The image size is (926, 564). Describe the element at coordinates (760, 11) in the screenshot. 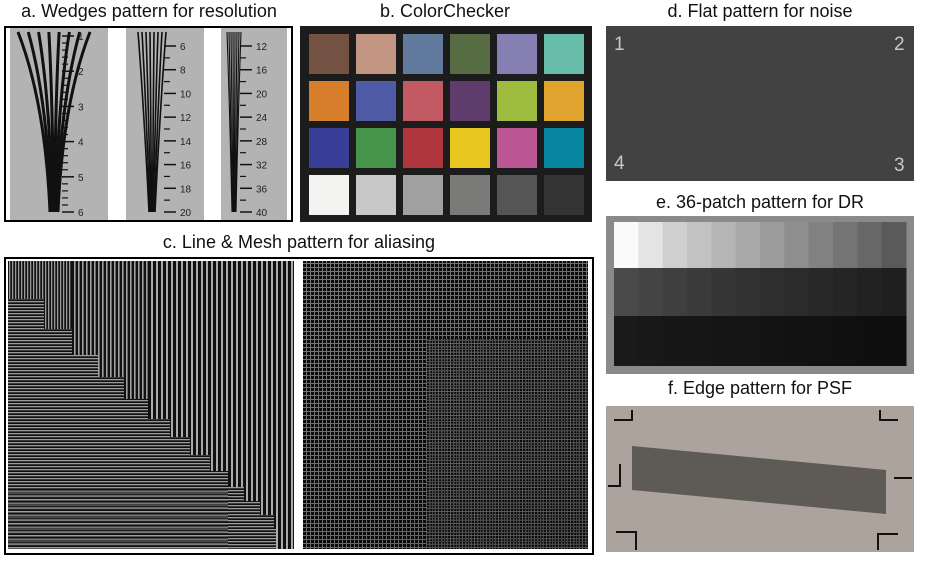

I see `caption-flat: d. Flat pattern for noise` at that location.